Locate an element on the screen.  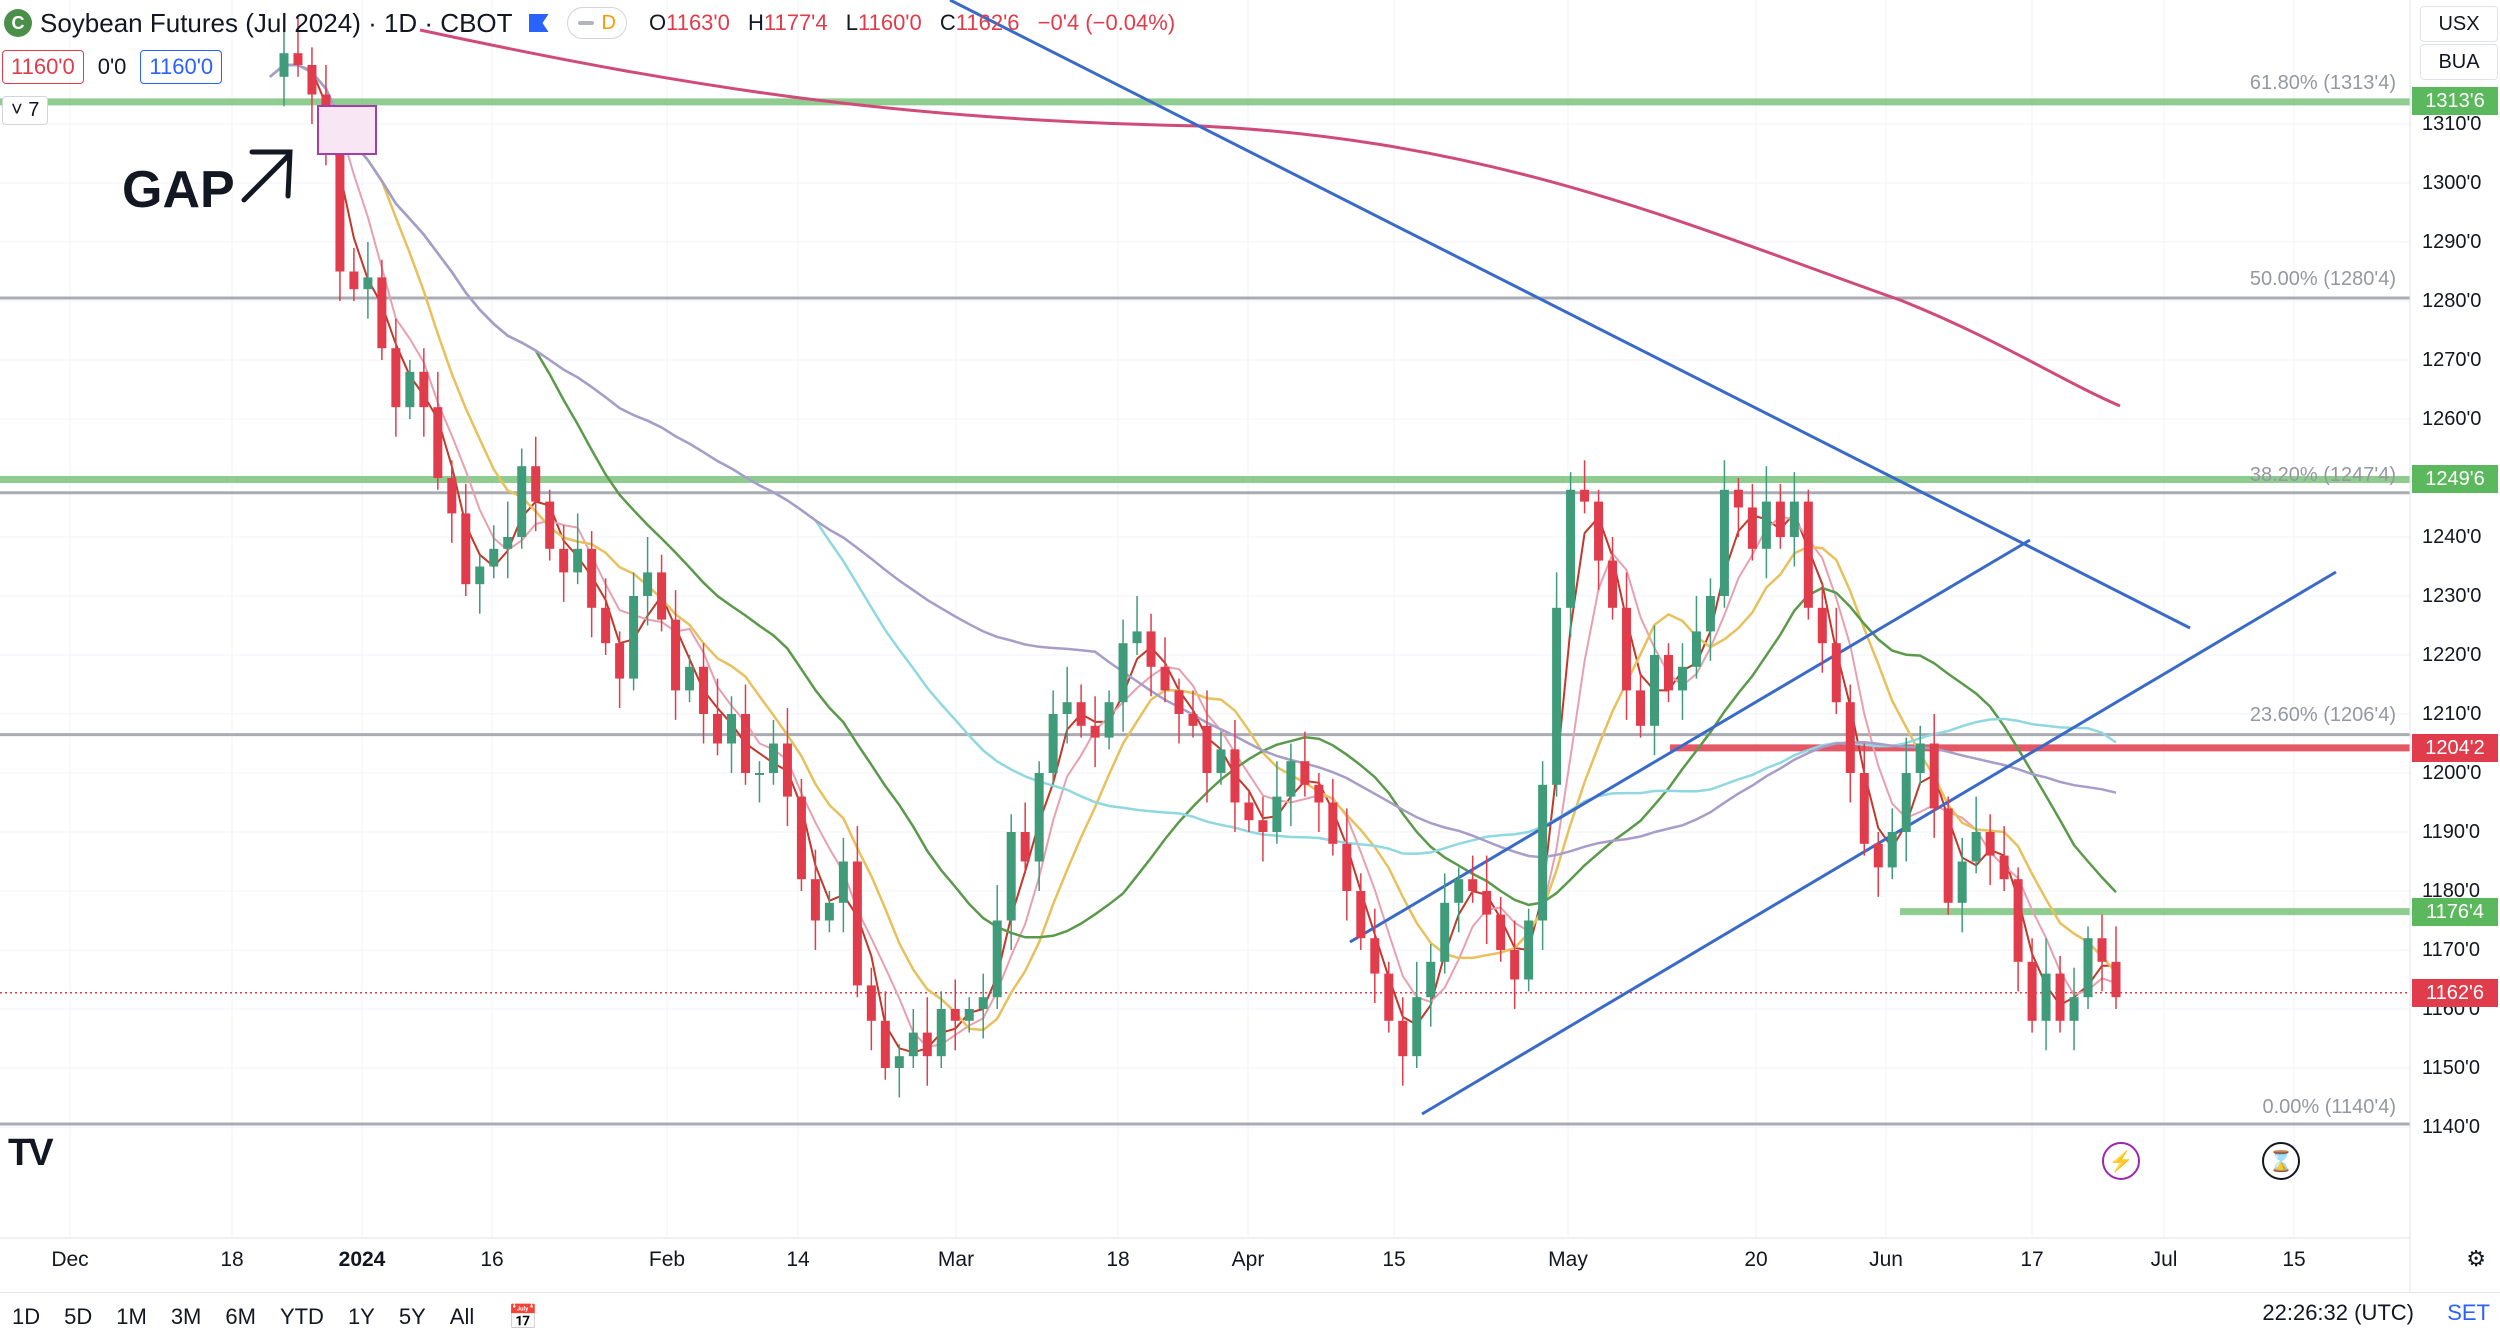
x-tick: Apr is located at coordinates (1248, 1259).